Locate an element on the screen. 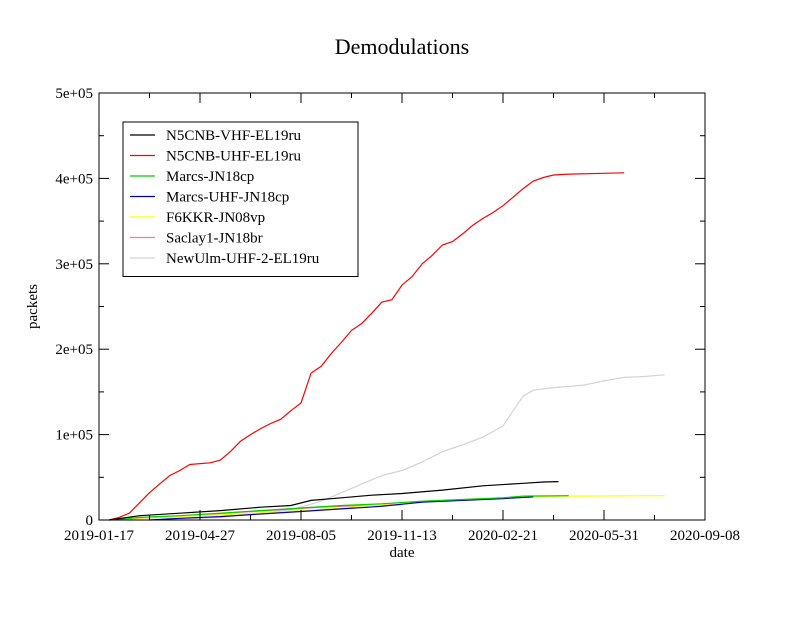 This screenshot has height=617, width=792. legend-label: Marcs-UHF-JN18cp is located at coordinates (227, 198).